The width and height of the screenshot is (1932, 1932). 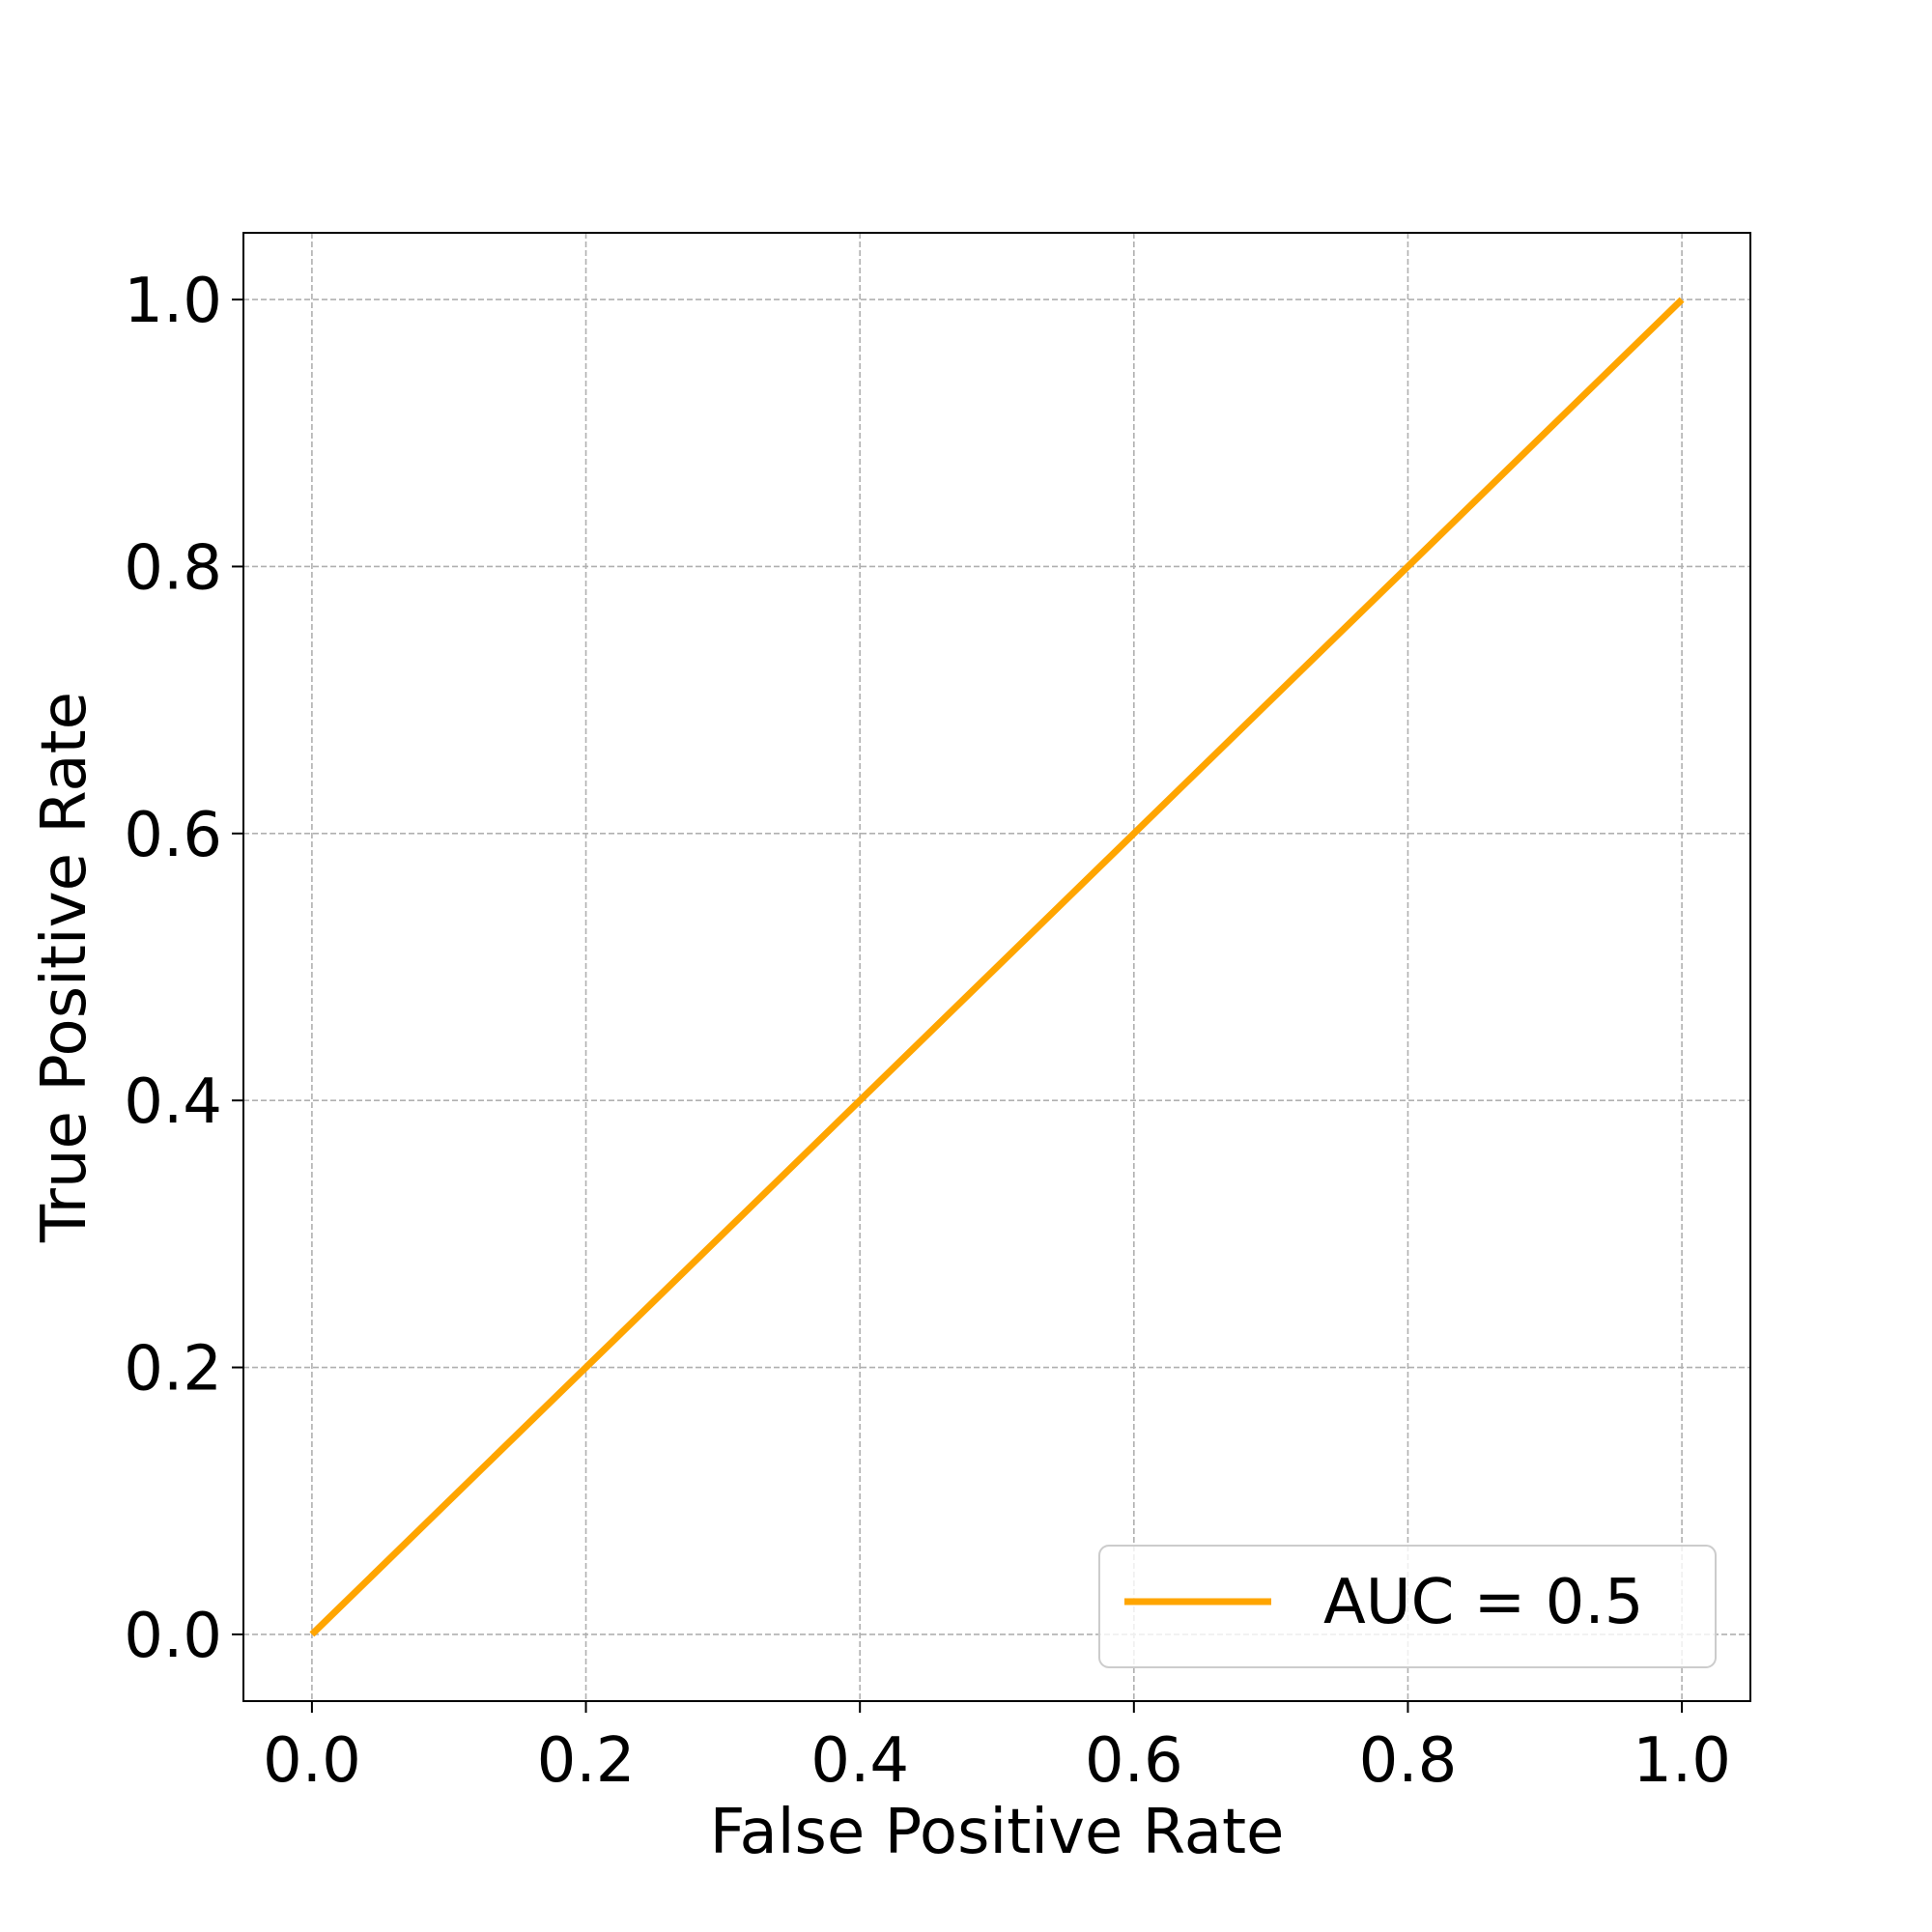 I want to click on legend-box, so click(x=1407, y=1606).